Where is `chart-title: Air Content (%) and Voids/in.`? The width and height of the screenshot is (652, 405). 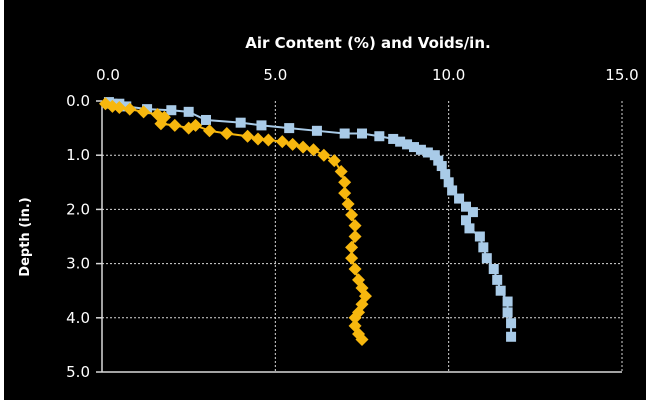
chart-title: Air Content (%) and Voids/in. is located at coordinates (367, 43).